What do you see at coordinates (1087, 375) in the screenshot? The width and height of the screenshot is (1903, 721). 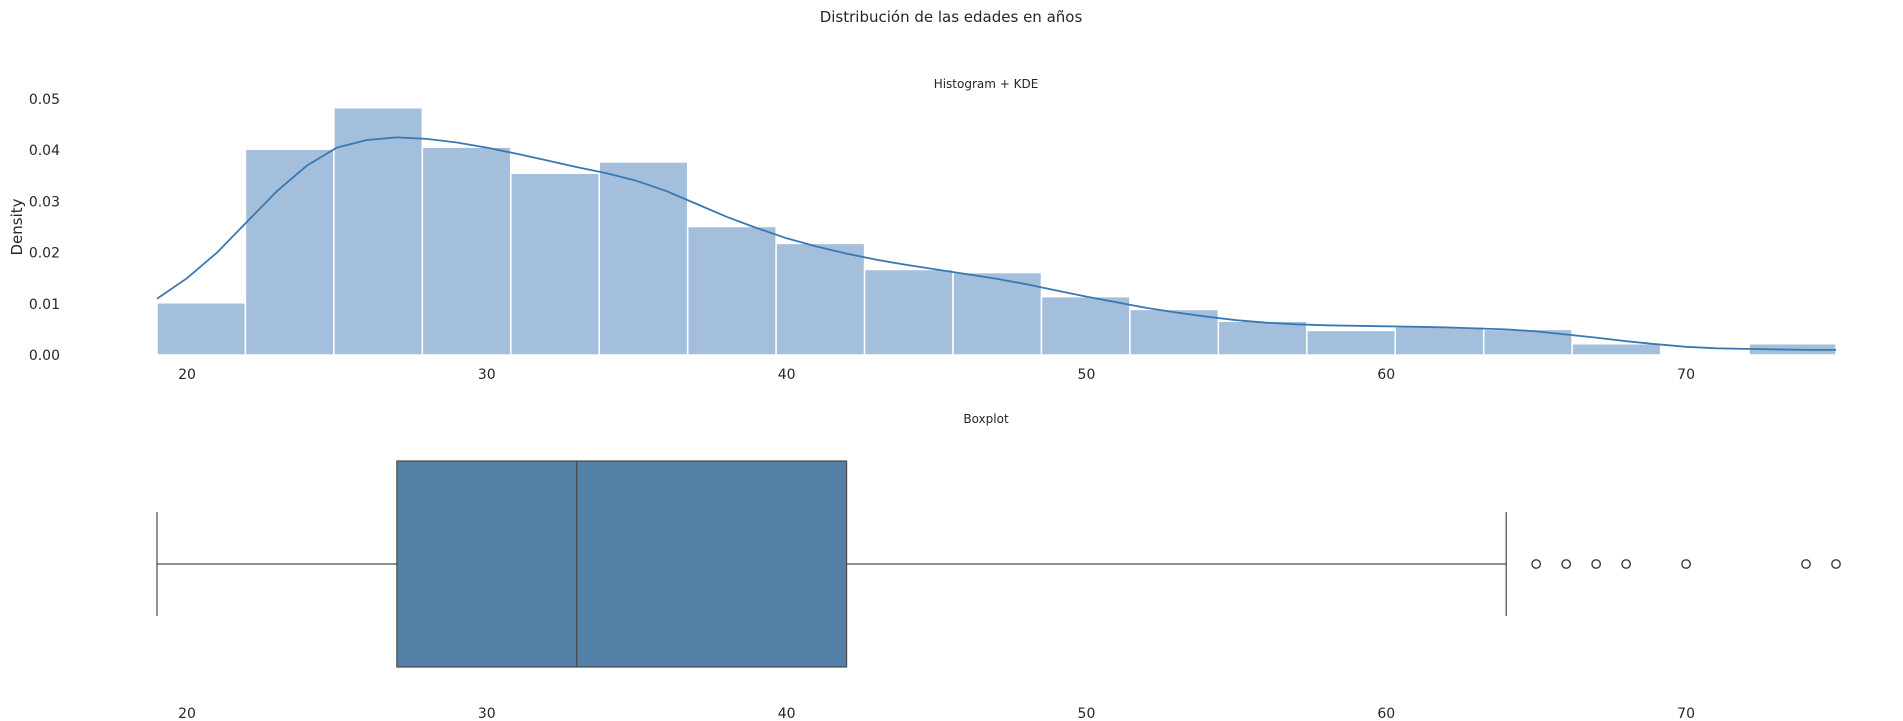 I see `histogram-x-tick-label: 50` at bounding box center [1087, 375].